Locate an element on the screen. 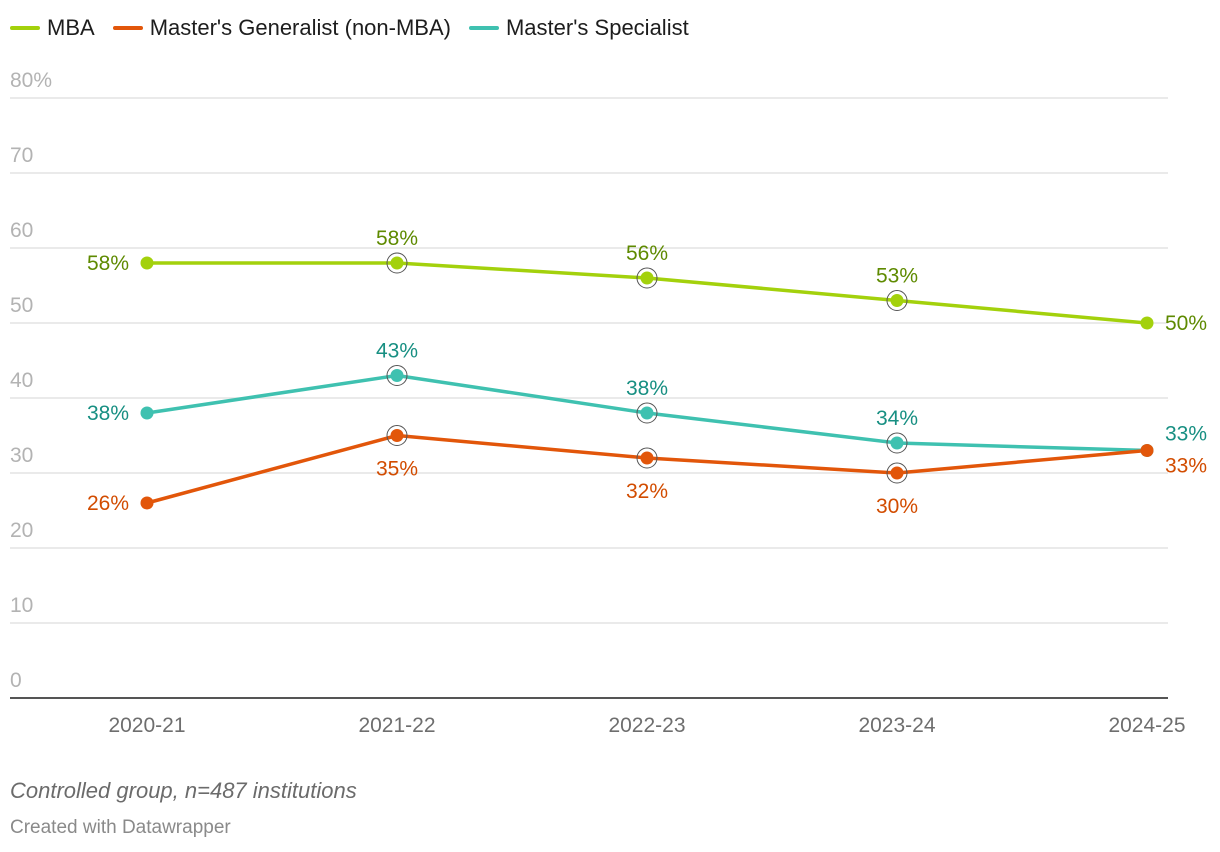  data-label-2-1: 43% is located at coordinates (397, 351).